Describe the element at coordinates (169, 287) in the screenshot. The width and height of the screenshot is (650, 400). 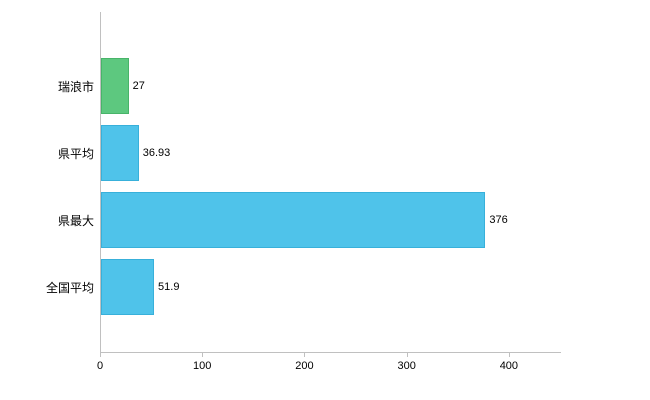
I see `bar-value-label: 51.9` at that location.